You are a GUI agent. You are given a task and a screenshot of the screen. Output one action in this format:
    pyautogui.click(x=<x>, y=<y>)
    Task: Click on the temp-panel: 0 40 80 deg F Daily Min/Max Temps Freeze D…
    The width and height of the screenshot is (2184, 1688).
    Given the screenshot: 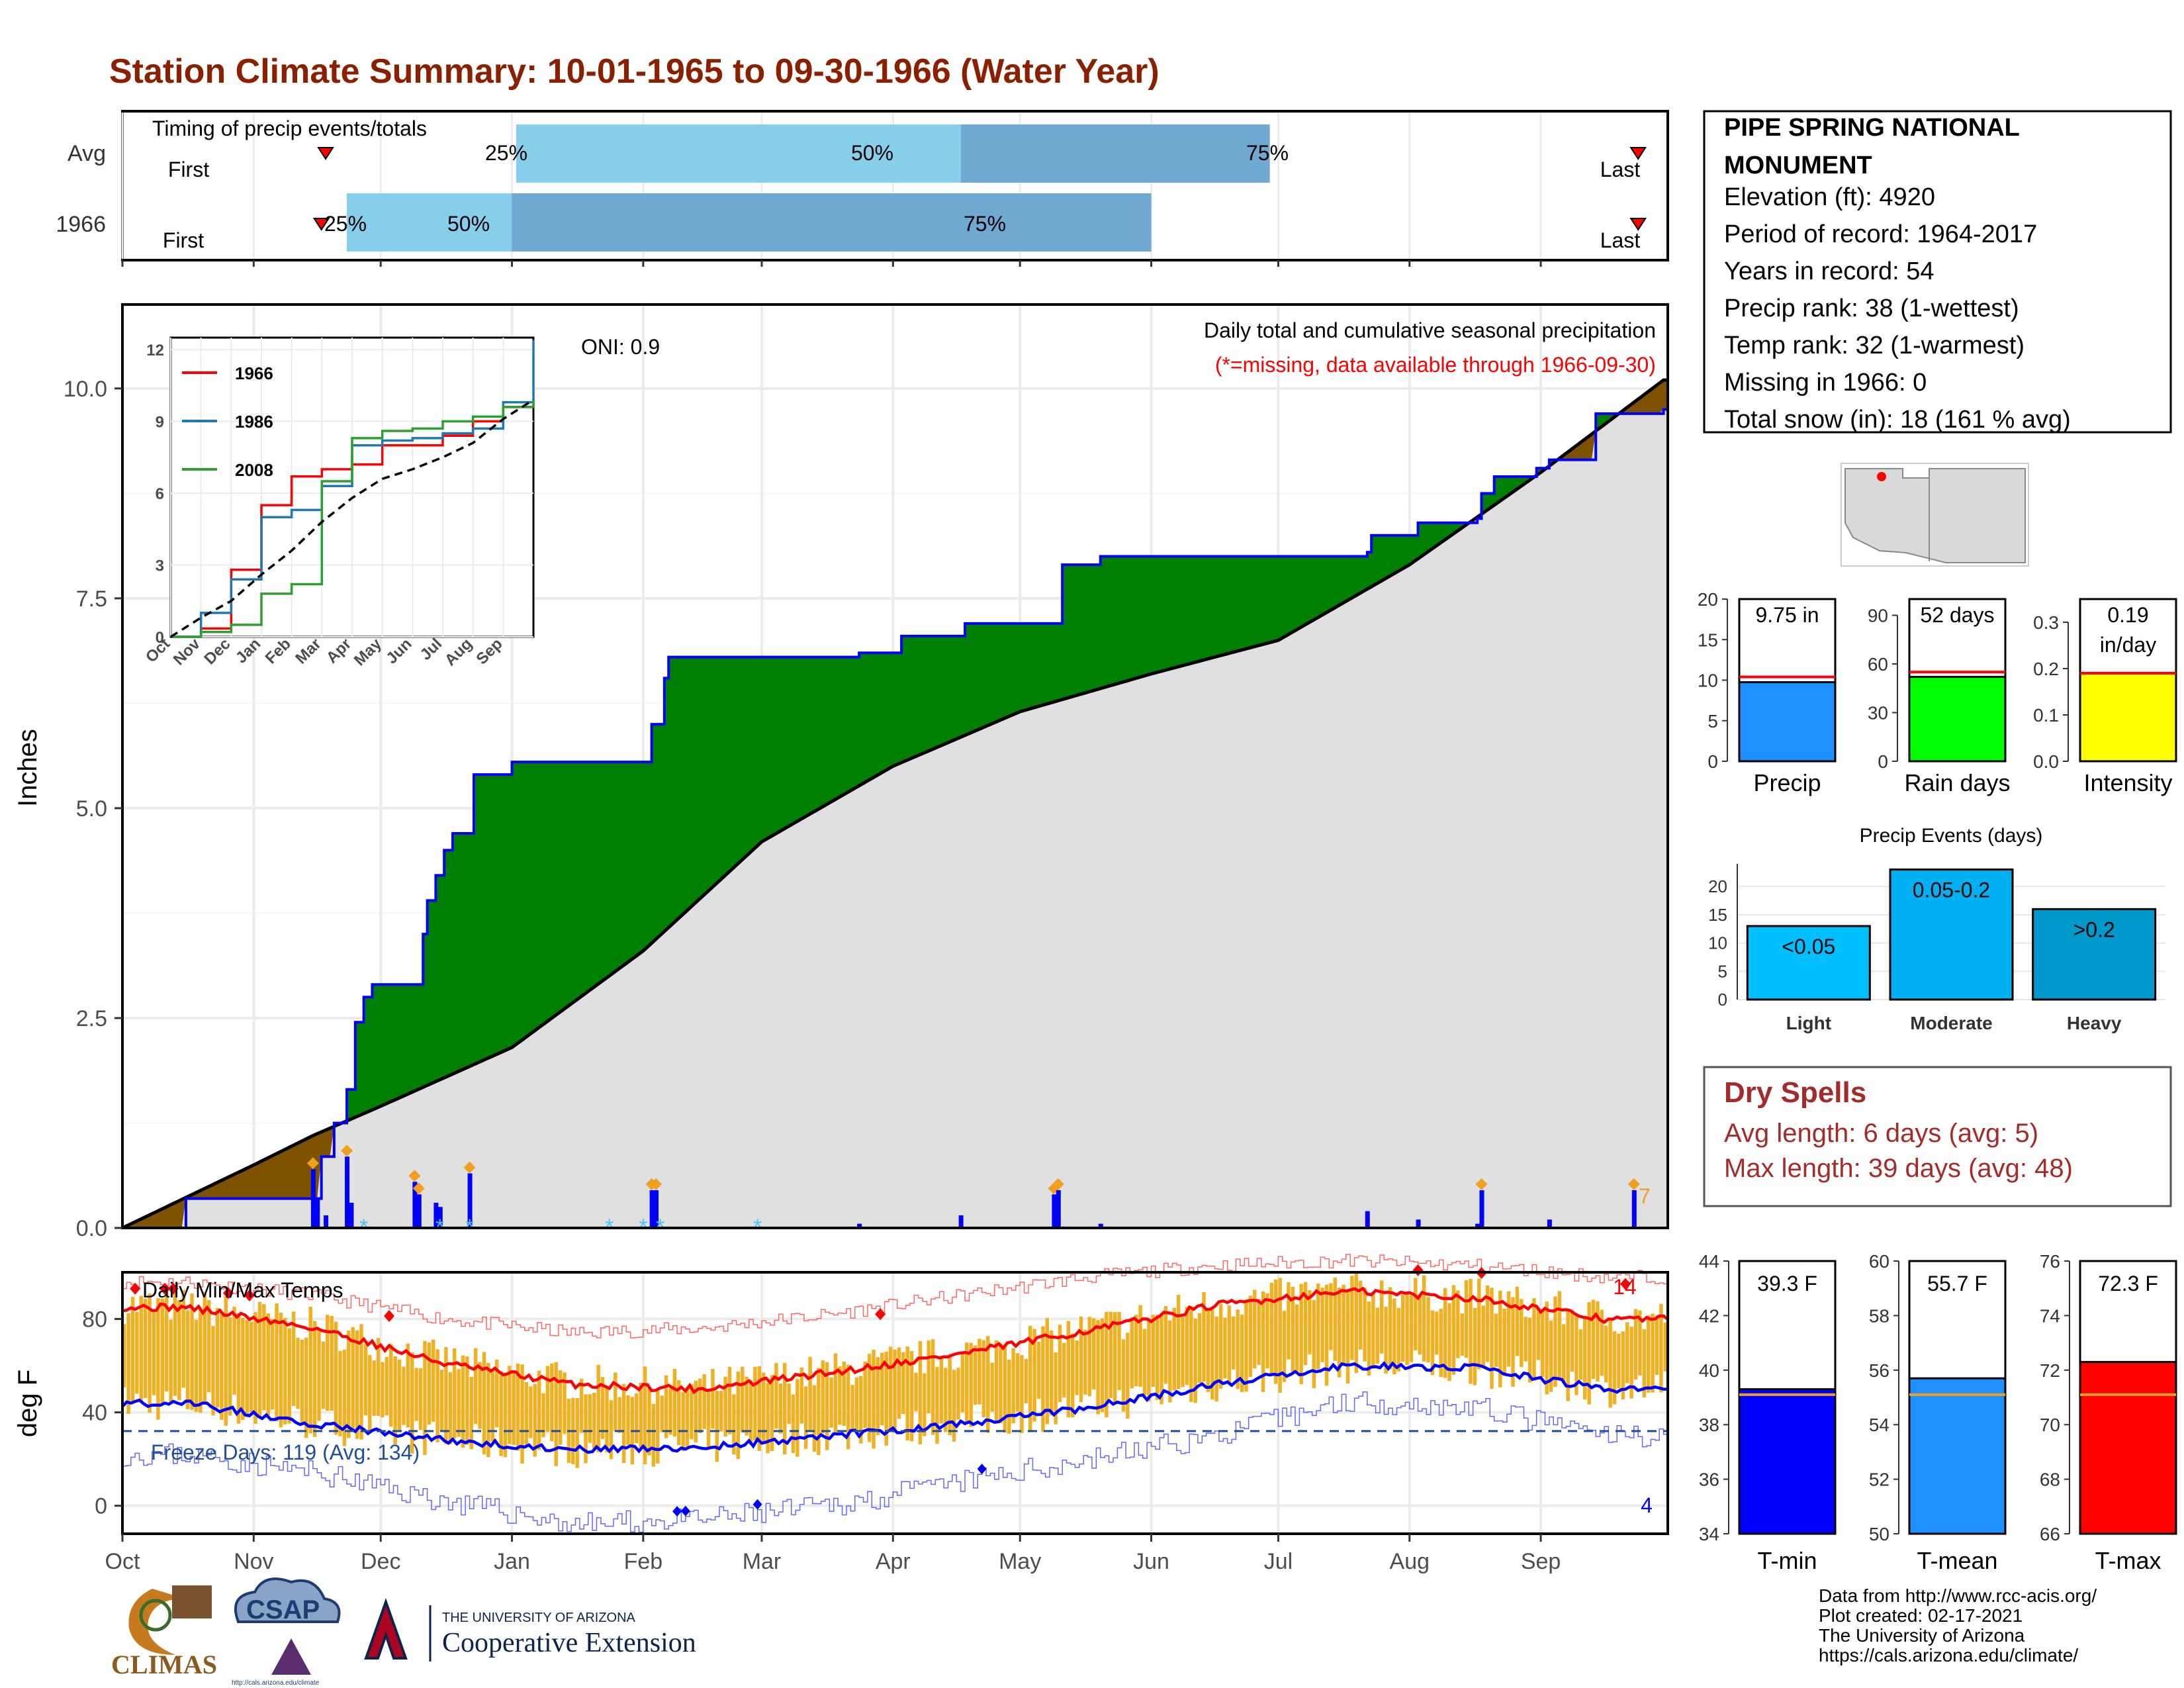 What is the action you would take?
    pyautogui.click(x=841, y=1394)
    